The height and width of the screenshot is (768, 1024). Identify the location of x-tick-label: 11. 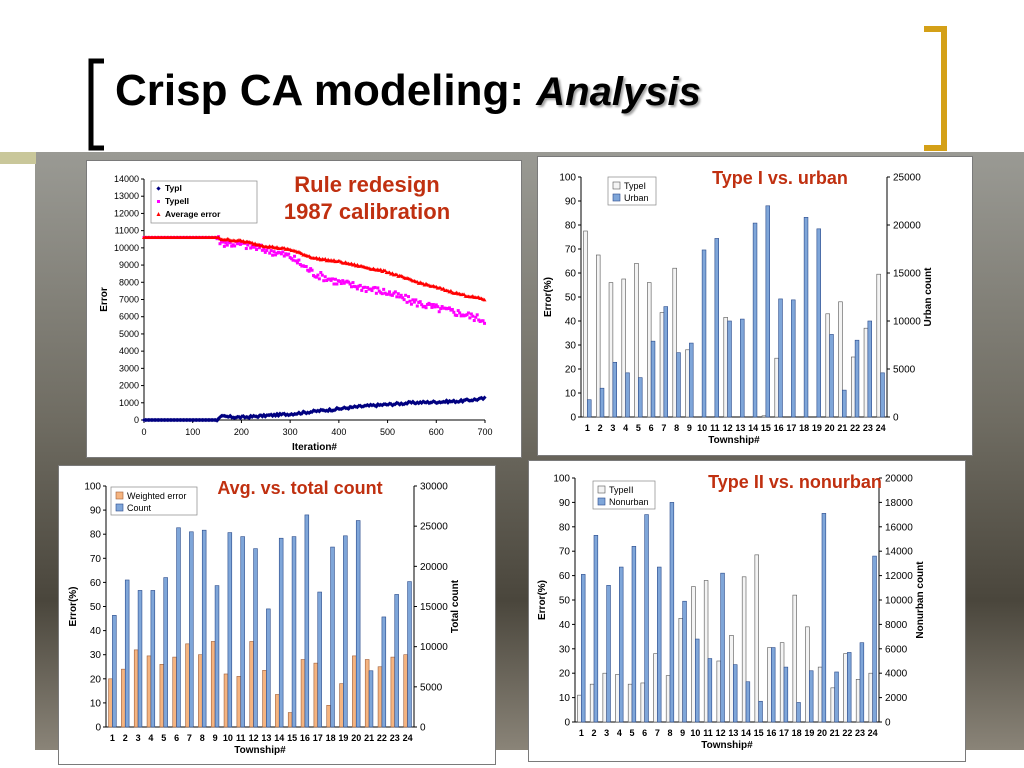
(241, 738).